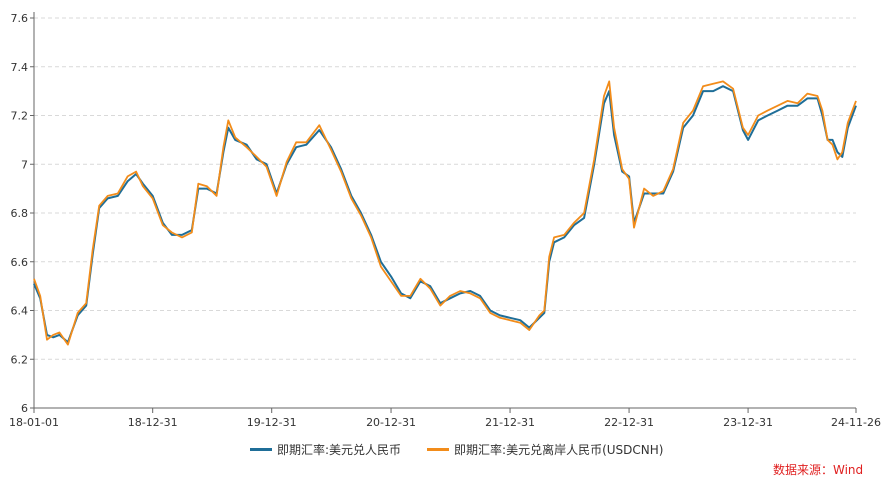 The height and width of the screenshot is (486, 888). Describe the element at coordinates (20, 311) in the screenshot. I see `y-tick-label: 6.4` at that location.